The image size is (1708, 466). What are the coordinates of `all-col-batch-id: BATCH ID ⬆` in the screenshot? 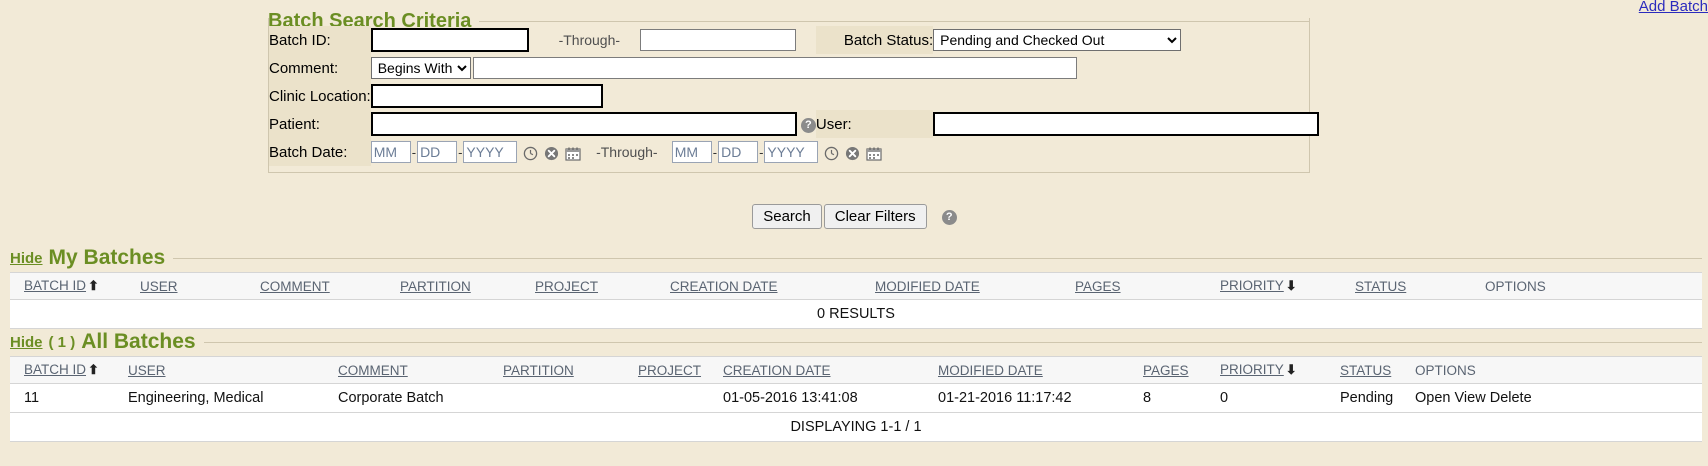 It's located at (69, 370).